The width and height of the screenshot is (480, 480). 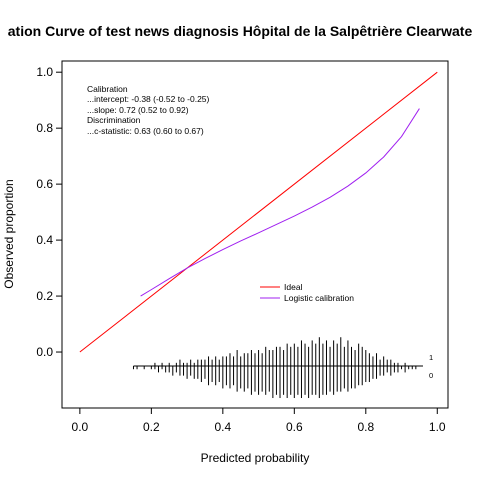 What do you see at coordinates (431, 357) in the screenshot?
I see `events-label: 1` at bounding box center [431, 357].